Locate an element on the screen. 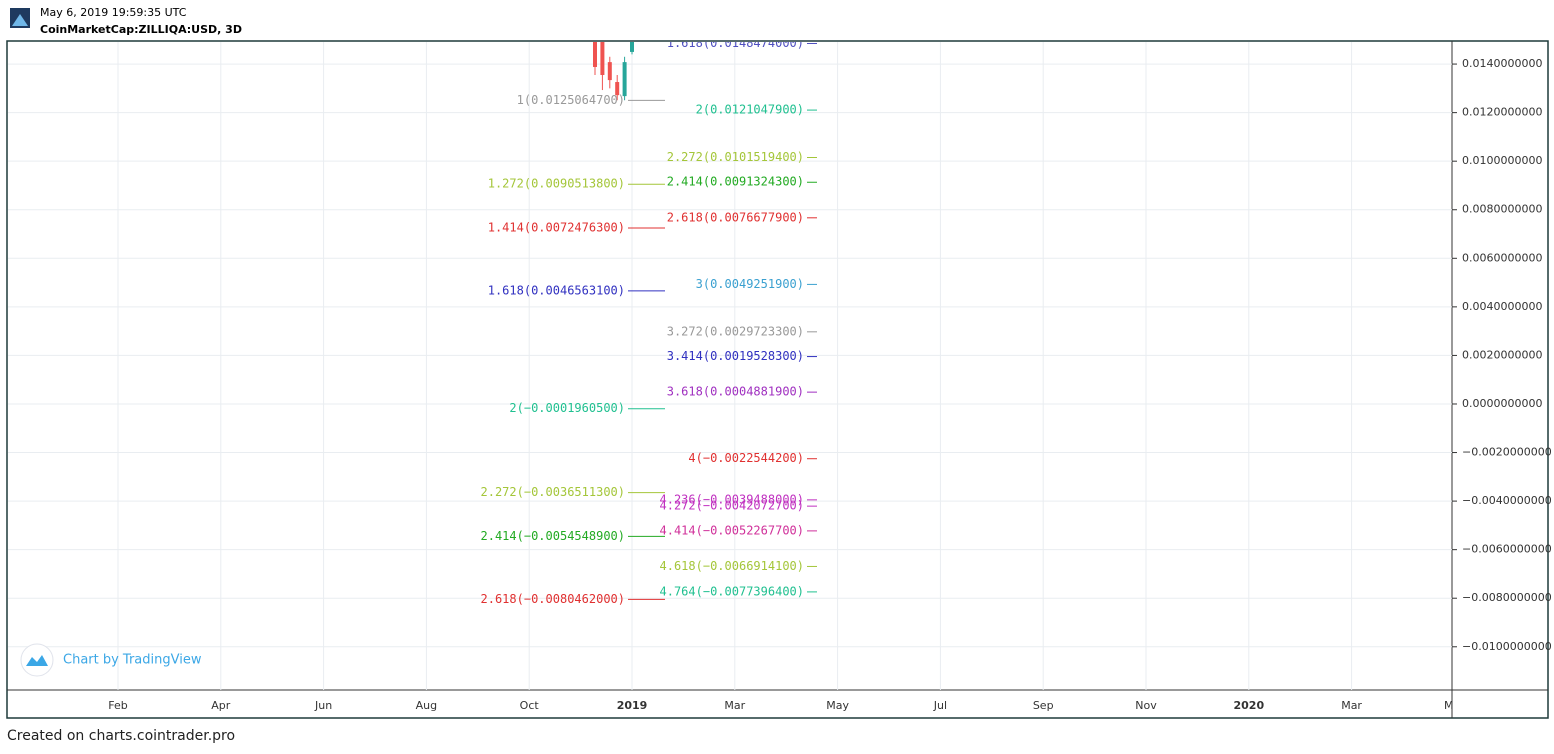 Image resolution: width=1554 pixels, height=754 pixels. y-tick-label: −0.0080000000 is located at coordinates (1507, 597).